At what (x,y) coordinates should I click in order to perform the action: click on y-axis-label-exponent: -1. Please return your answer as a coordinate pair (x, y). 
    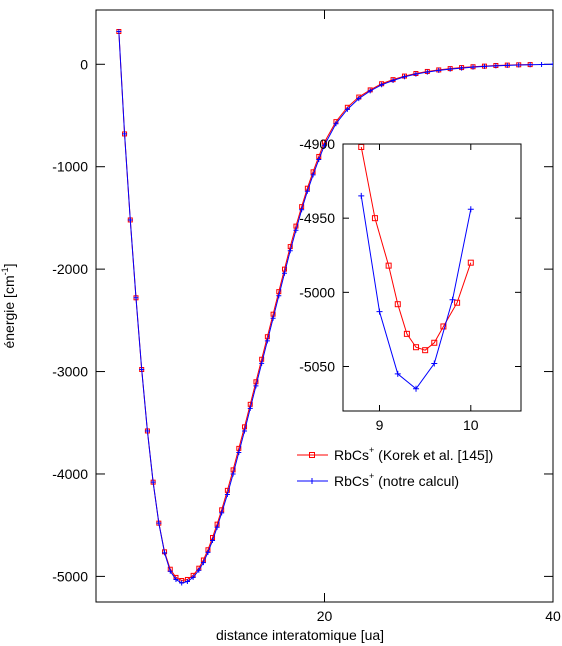
    Looking at the image, I should click on (5, 271).